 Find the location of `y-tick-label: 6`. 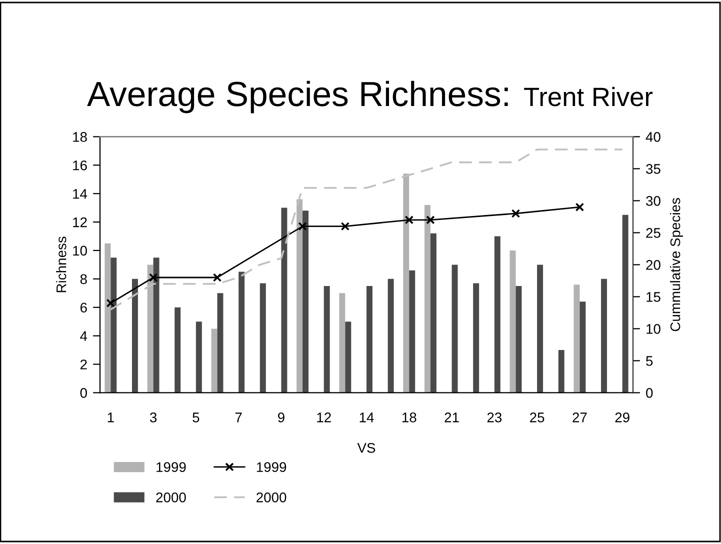

y-tick-label: 6 is located at coordinates (83, 307).